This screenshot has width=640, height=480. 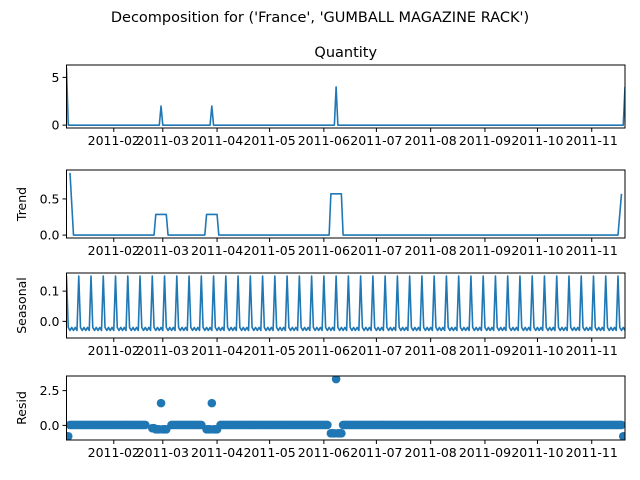 I want to click on trend-series-line, so click(x=346, y=204).